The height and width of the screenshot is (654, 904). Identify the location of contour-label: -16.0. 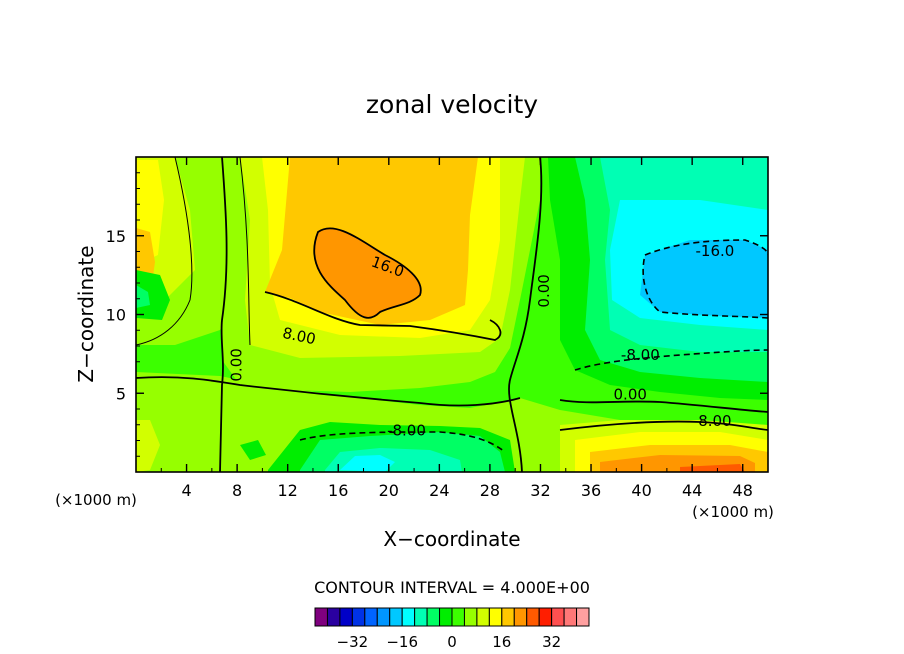
(715, 251).